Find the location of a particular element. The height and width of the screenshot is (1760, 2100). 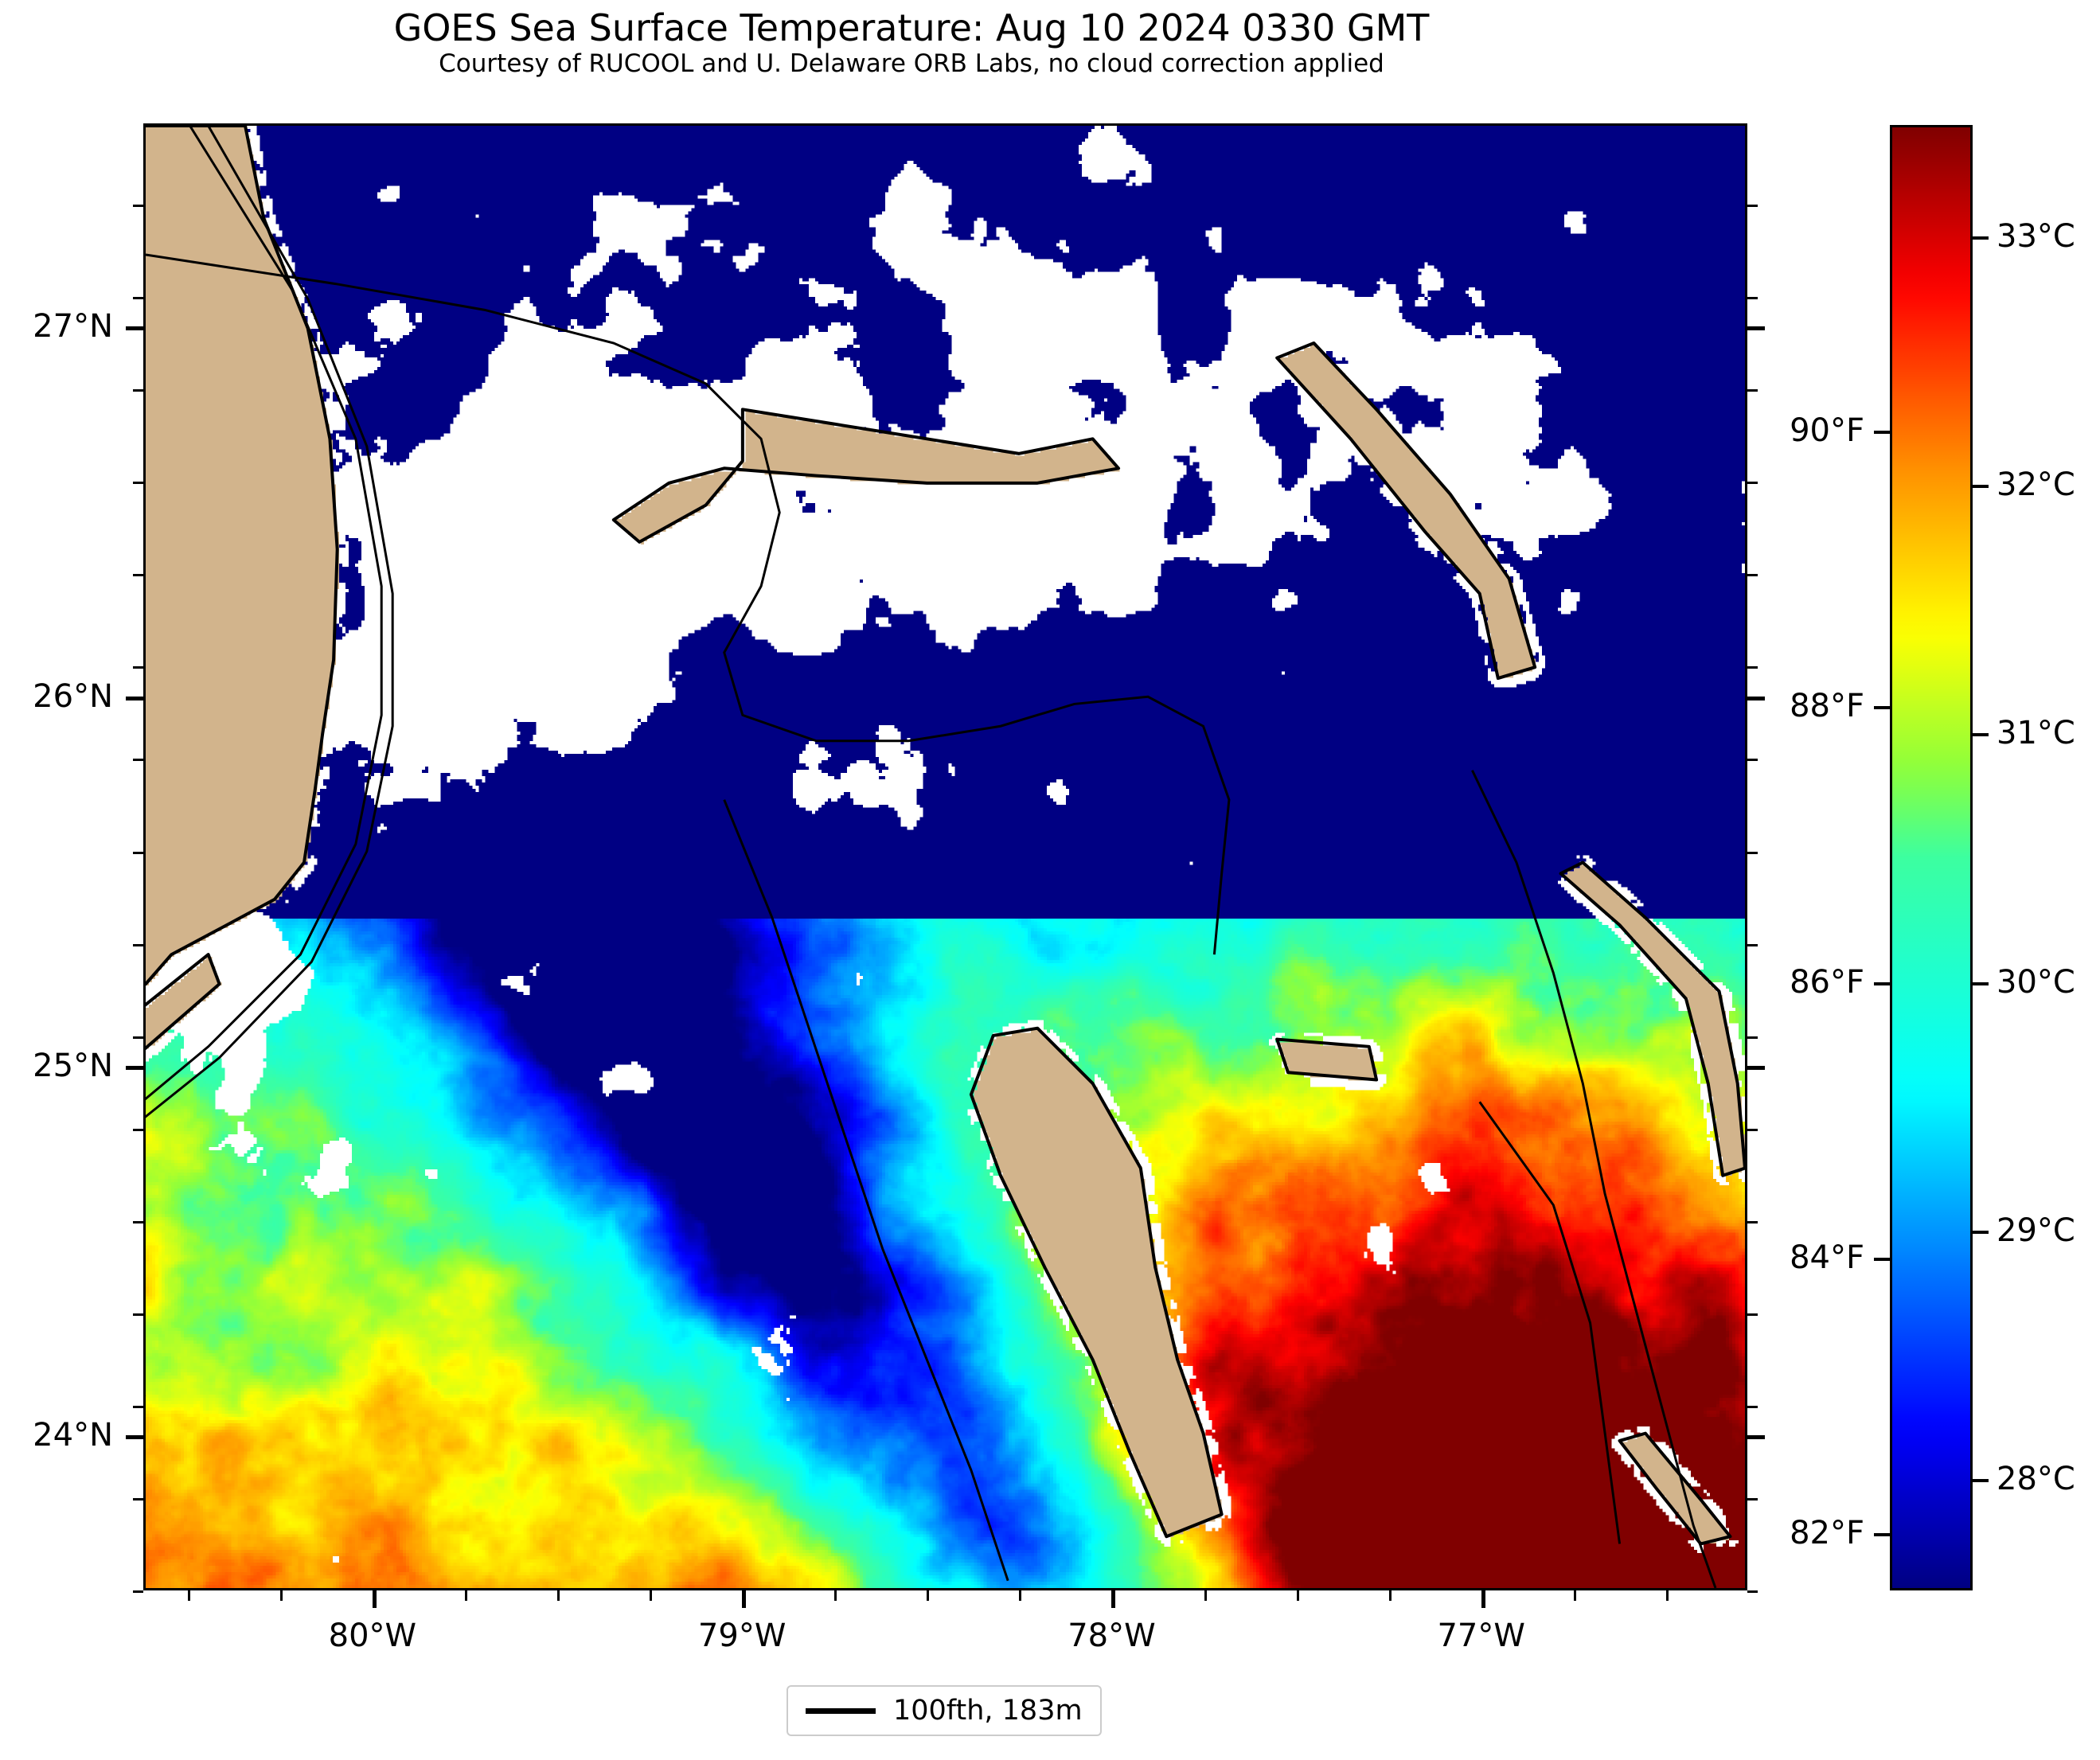

coastline-florida is located at coordinates (242, 556).